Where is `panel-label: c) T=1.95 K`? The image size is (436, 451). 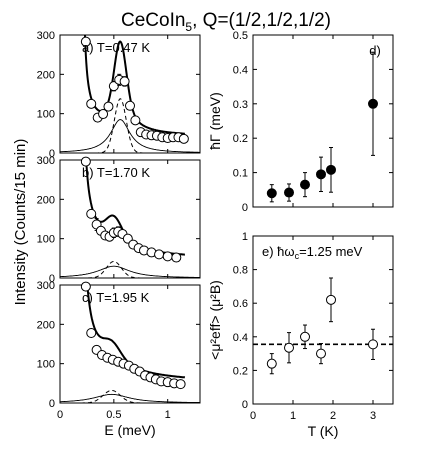
panel-label: c) T=1.95 K is located at coordinates (116, 297).